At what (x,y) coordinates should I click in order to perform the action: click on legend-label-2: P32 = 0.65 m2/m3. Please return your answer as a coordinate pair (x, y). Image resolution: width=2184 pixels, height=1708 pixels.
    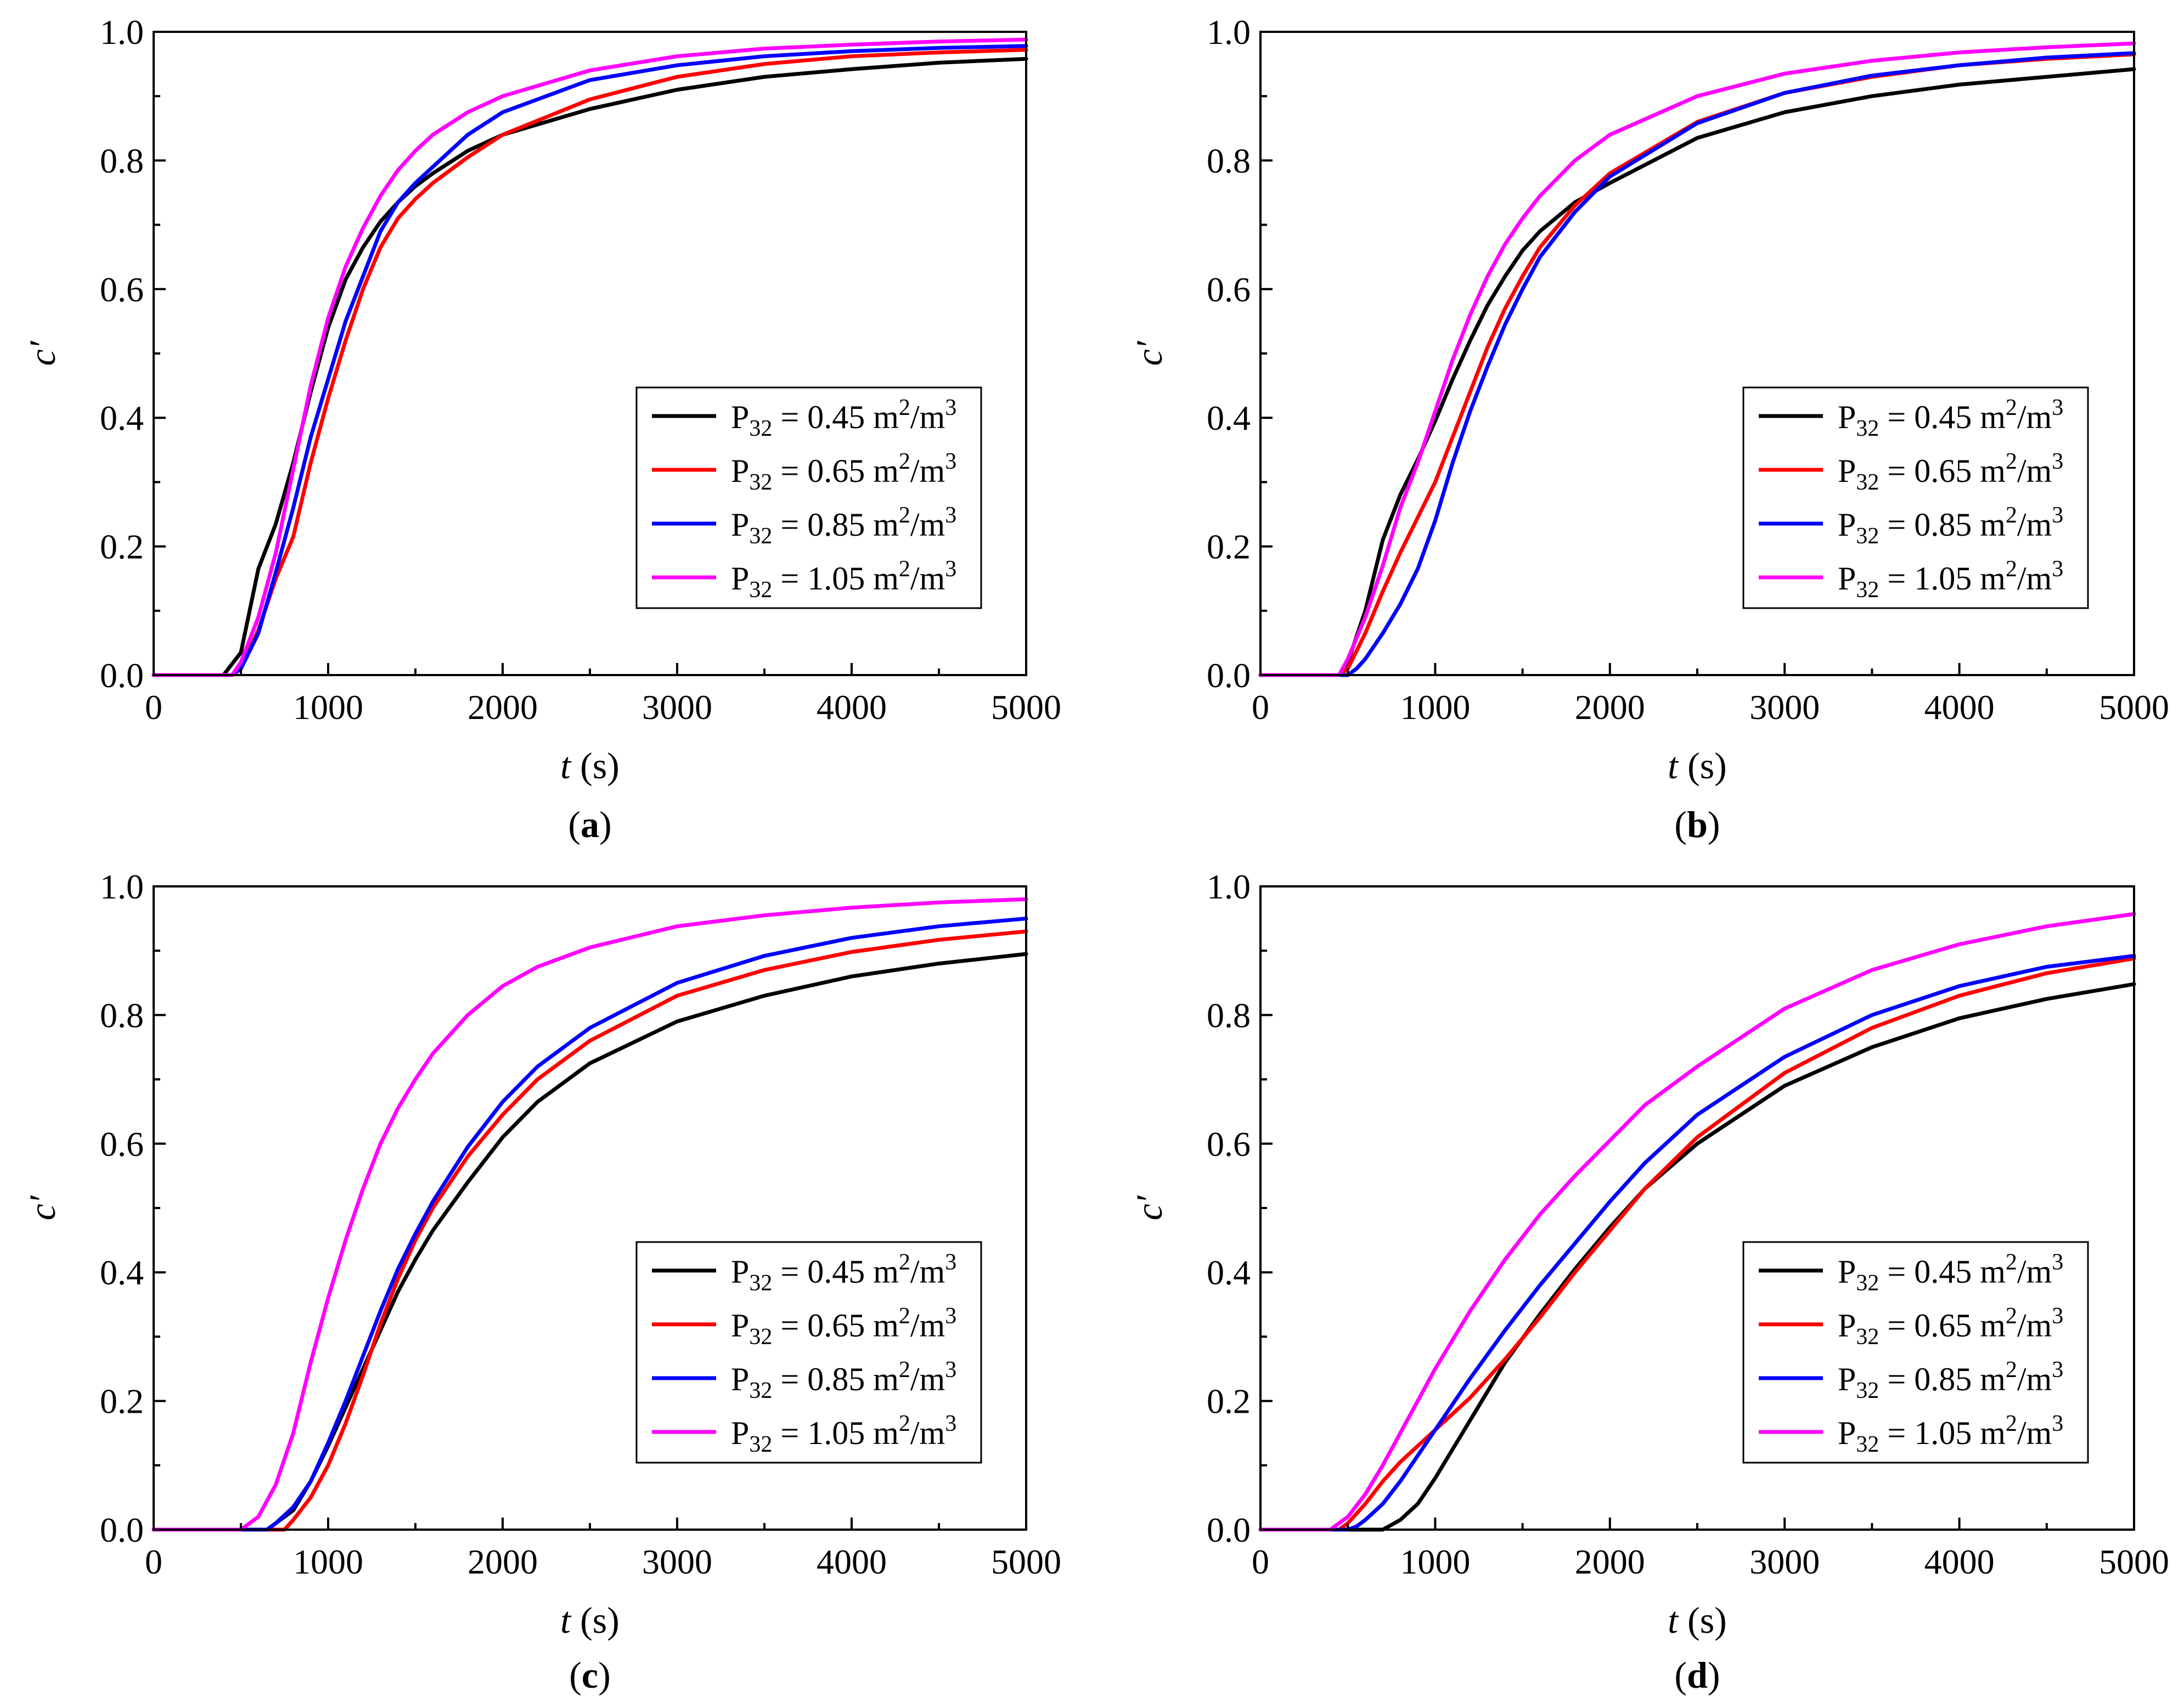
    Looking at the image, I should click on (843, 472).